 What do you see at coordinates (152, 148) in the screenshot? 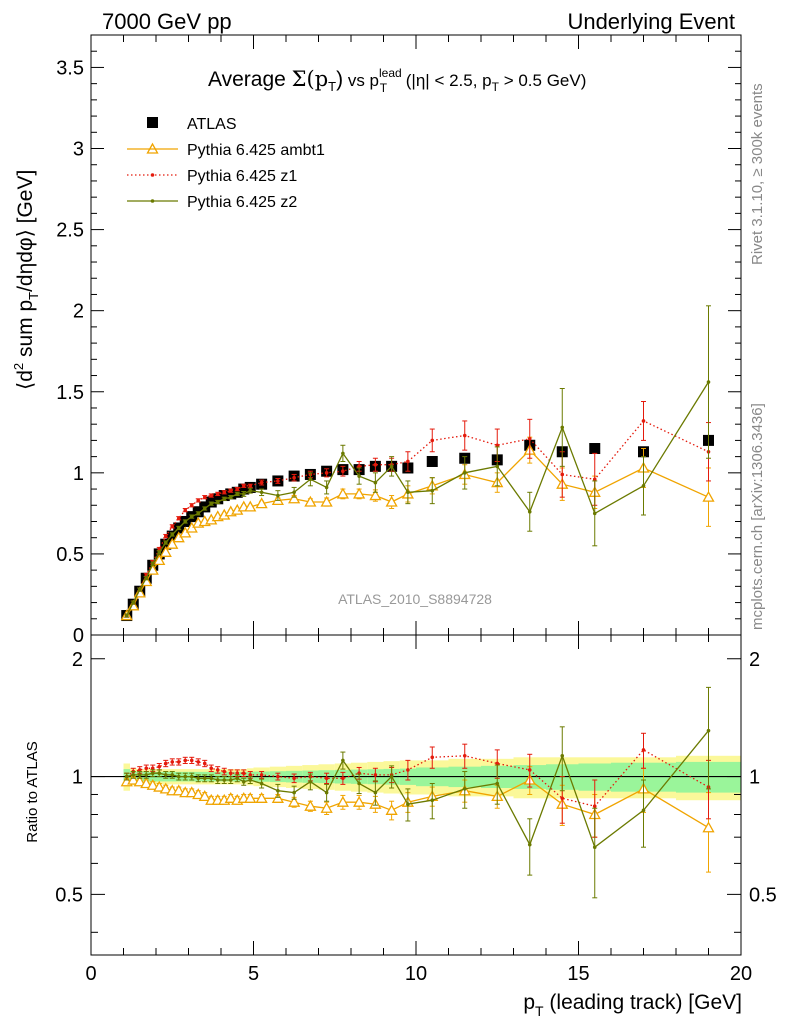
I see `legend-ambt1-marker` at bounding box center [152, 148].